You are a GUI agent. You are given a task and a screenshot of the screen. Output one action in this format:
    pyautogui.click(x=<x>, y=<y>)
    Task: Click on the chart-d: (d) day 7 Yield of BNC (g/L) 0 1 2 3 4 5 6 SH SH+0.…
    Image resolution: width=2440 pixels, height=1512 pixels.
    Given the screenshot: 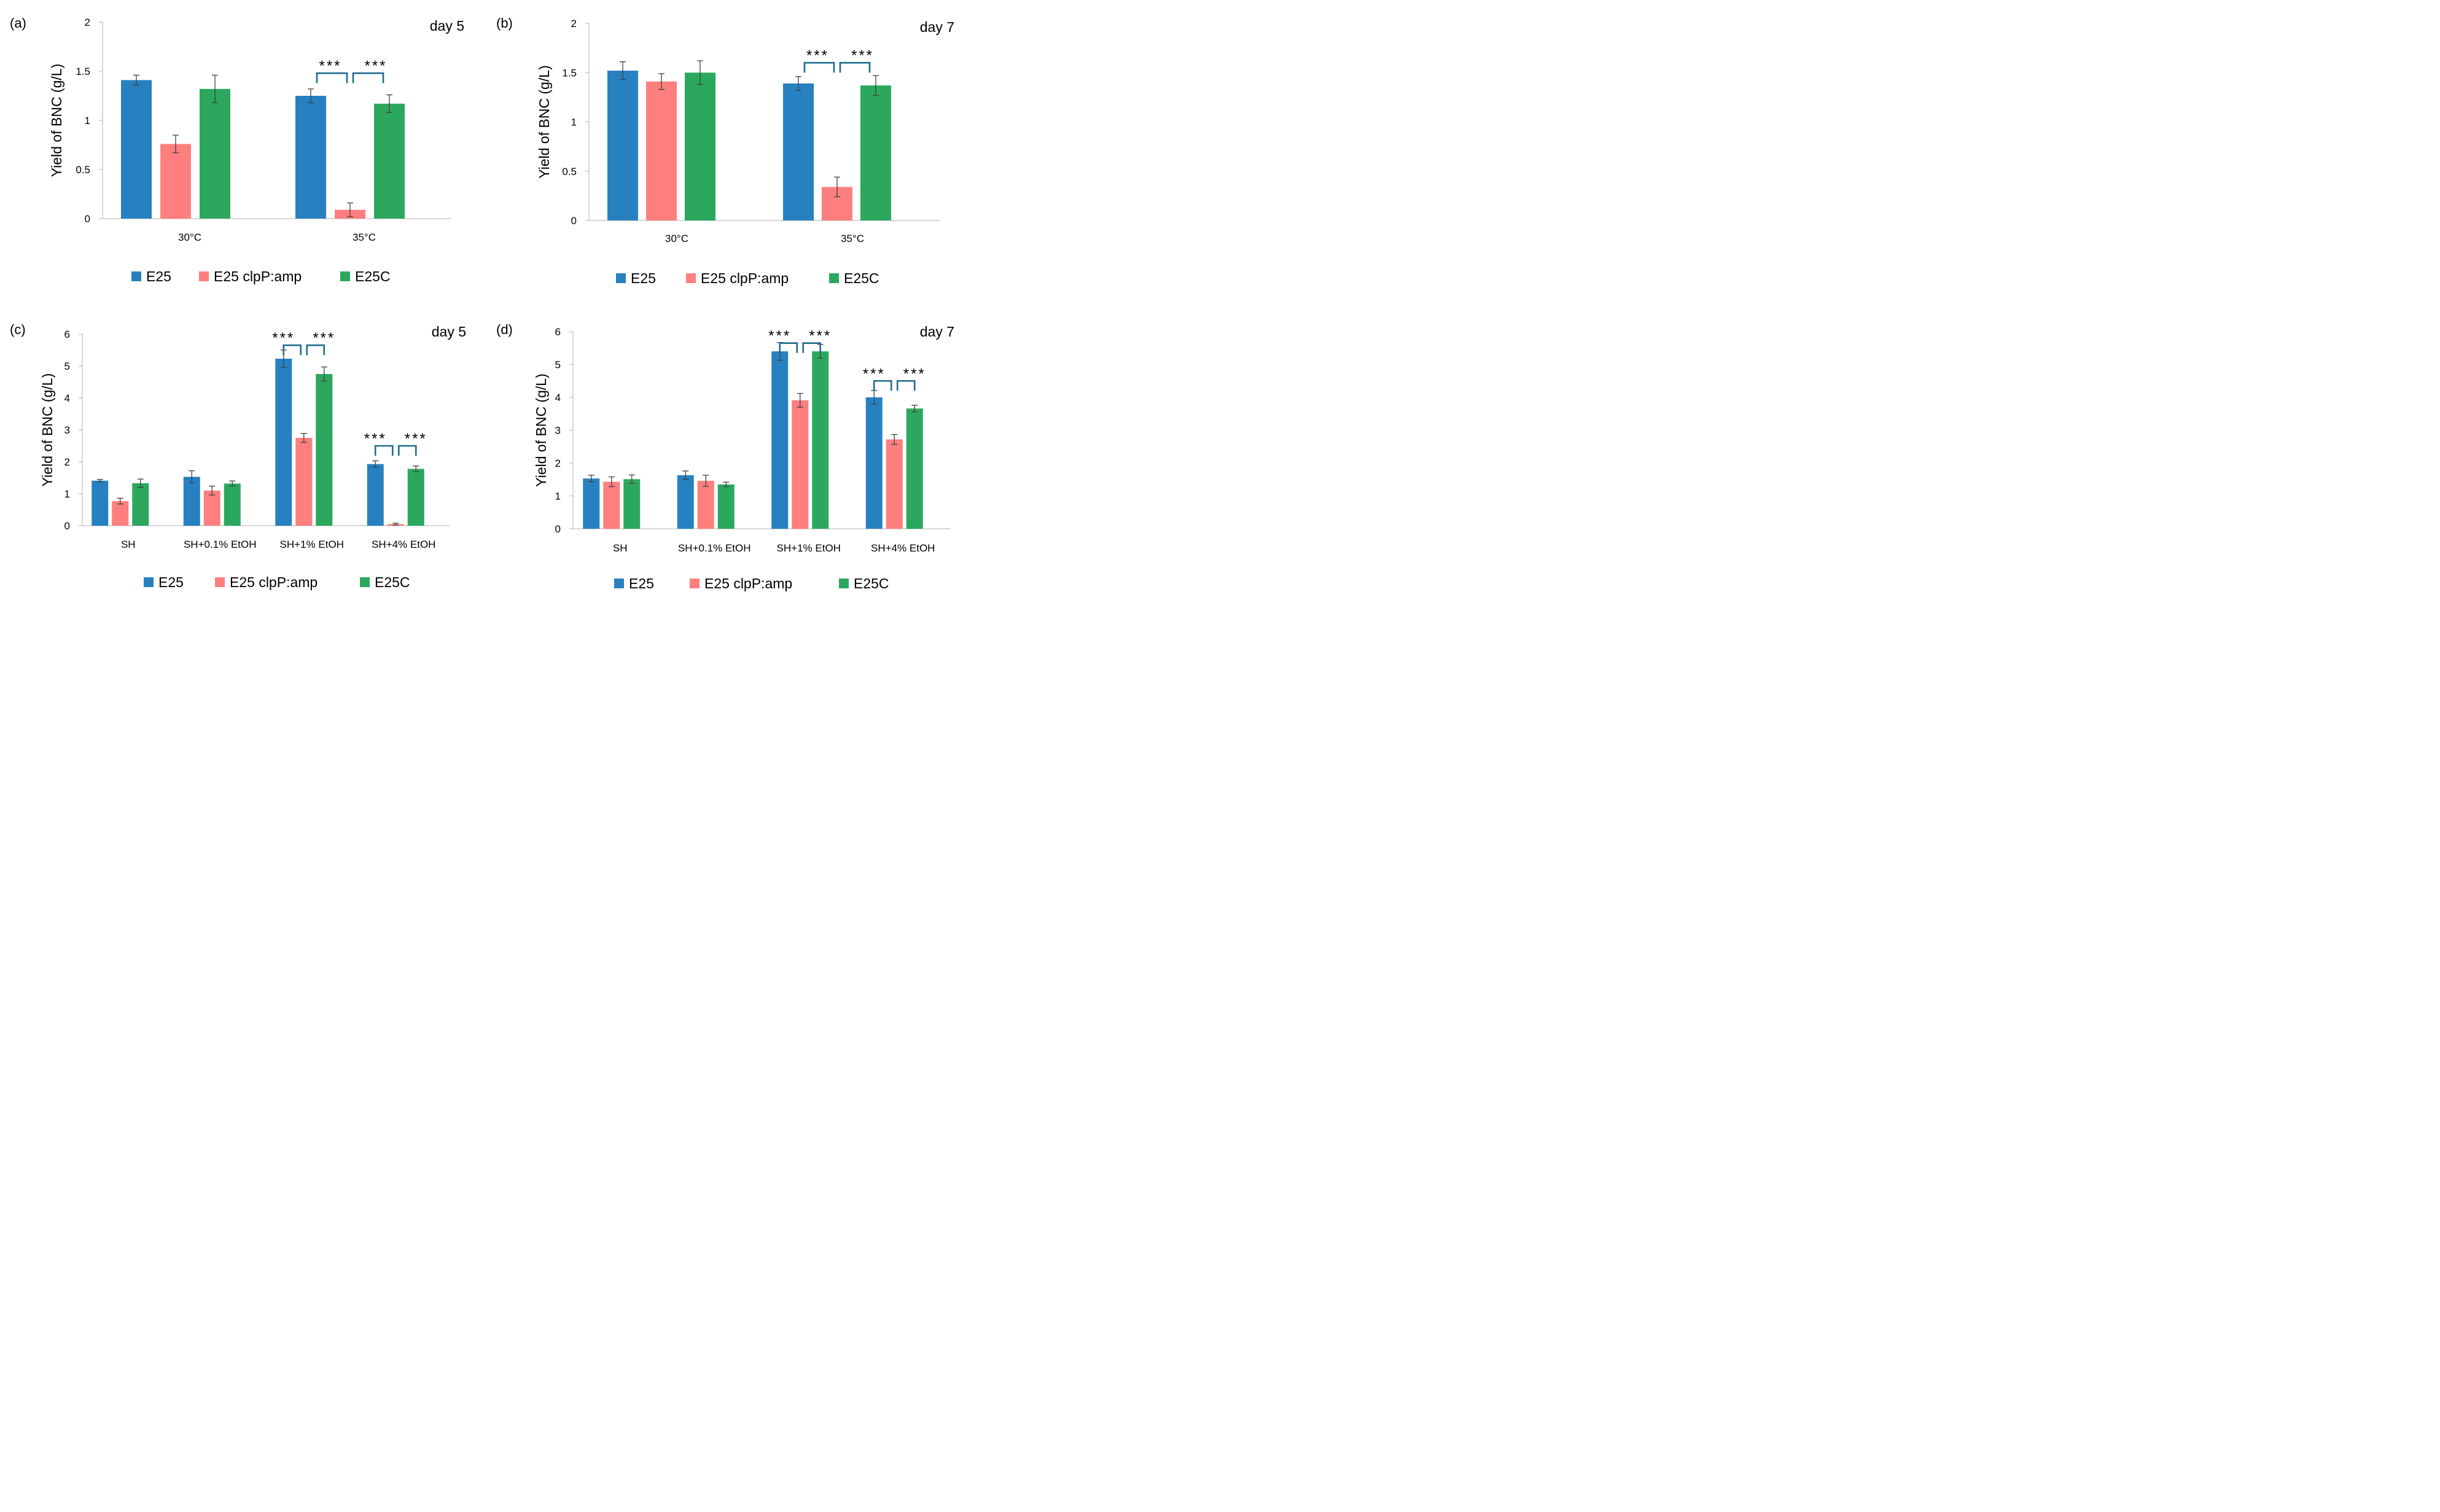 What is the action you would take?
    pyautogui.click(x=725, y=456)
    